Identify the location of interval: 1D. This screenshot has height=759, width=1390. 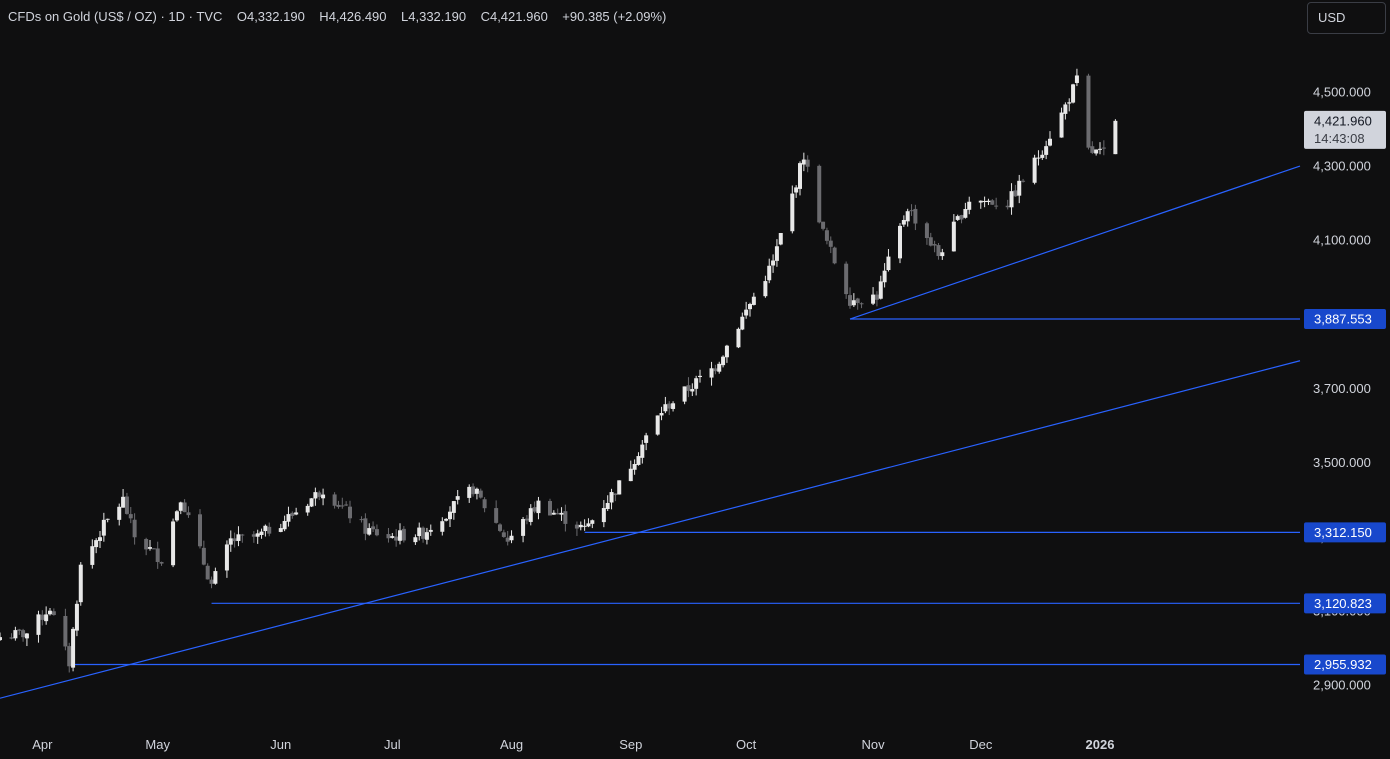
(177, 16).